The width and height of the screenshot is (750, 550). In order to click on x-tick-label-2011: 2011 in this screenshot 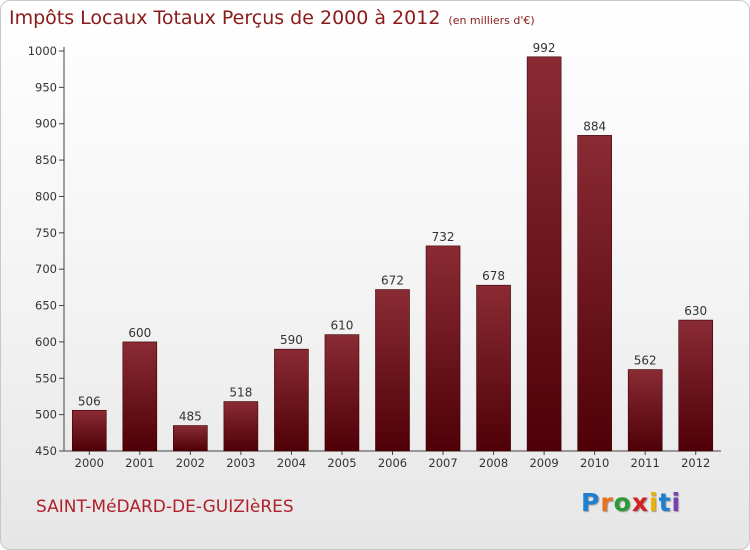, I will do `click(645, 463)`.